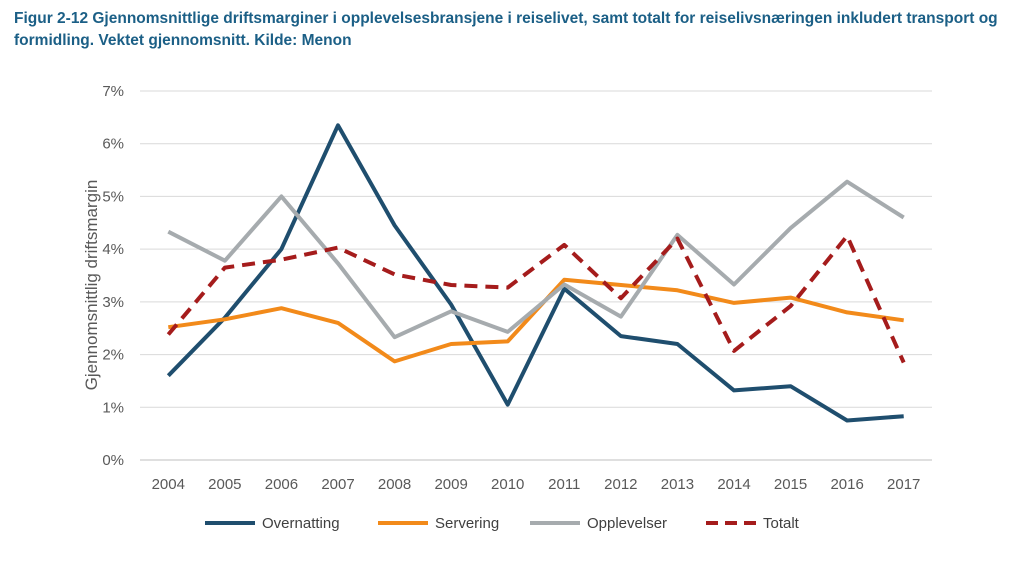 The width and height of the screenshot is (1011, 569). What do you see at coordinates (113, 196) in the screenshot?
I see `y-tick-label: 5%` at bounding box center [113, 196].